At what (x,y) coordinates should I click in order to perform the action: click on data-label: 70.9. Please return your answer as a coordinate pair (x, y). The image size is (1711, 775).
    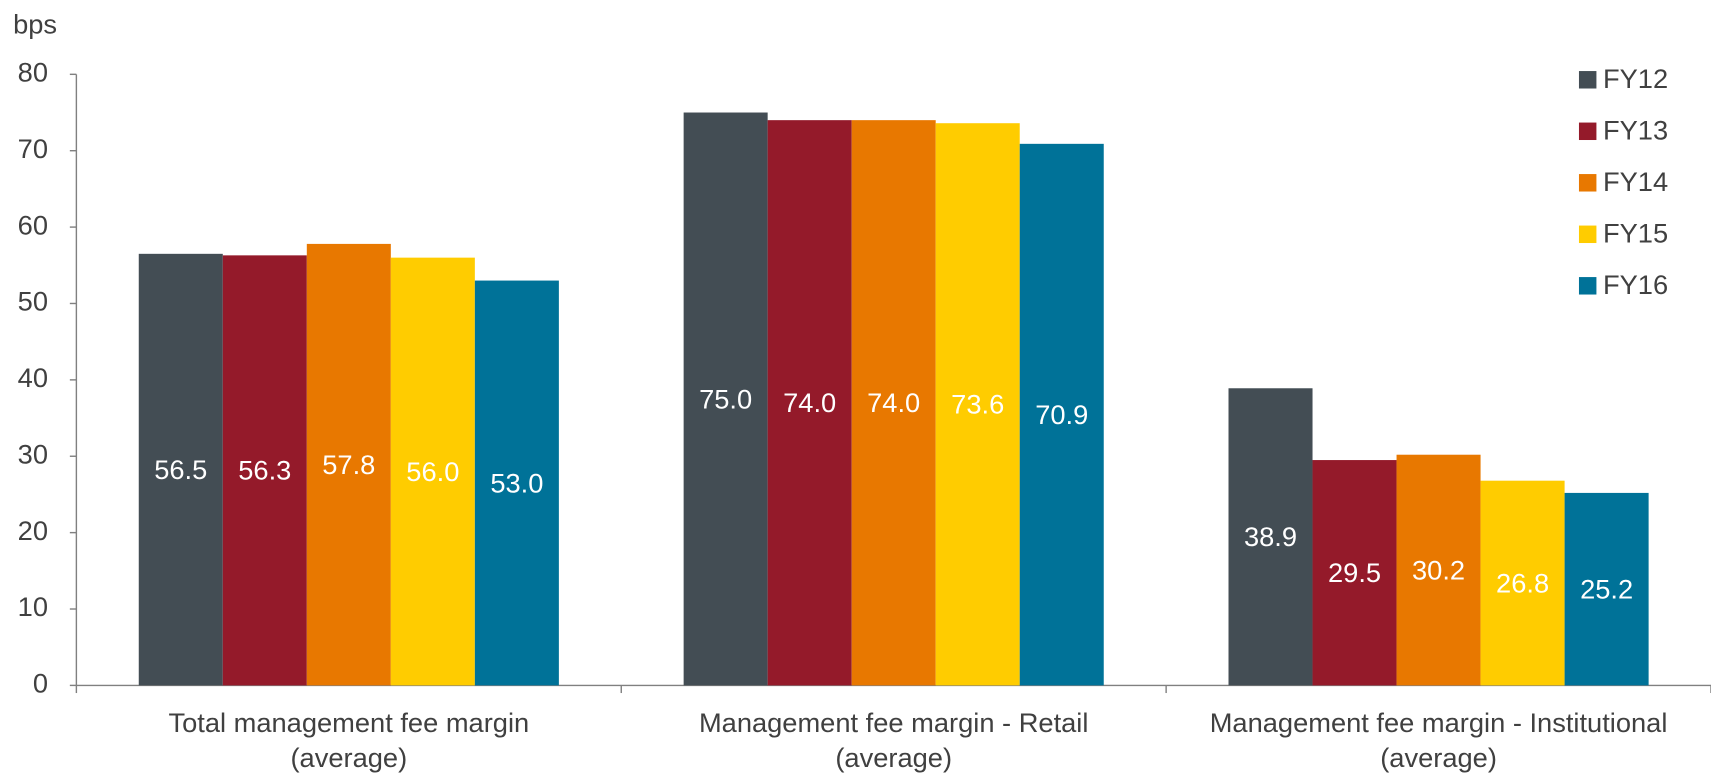
    Looking at the image, I should click on (1061, 414).